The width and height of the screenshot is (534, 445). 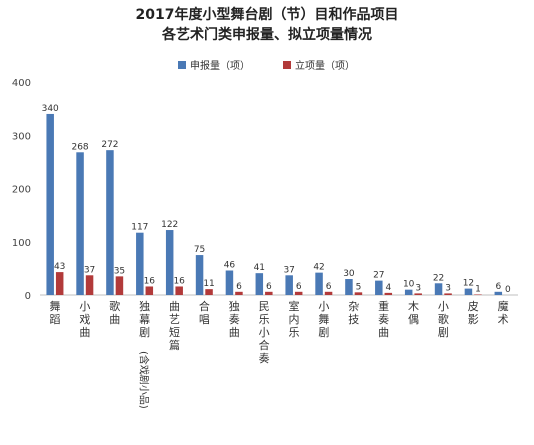 I want to click on data-label: 10, so click(x=409, y=285).